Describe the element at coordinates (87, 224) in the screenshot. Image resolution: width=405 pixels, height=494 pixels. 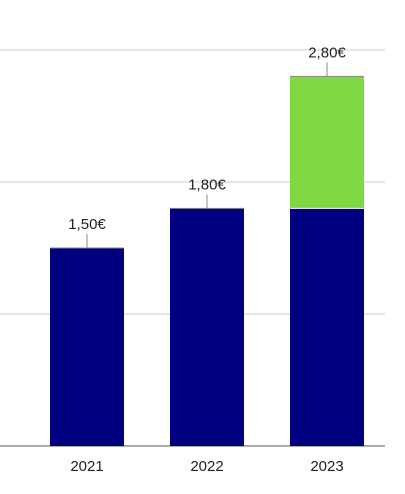
I see `data-label: 1,50€` at that location.